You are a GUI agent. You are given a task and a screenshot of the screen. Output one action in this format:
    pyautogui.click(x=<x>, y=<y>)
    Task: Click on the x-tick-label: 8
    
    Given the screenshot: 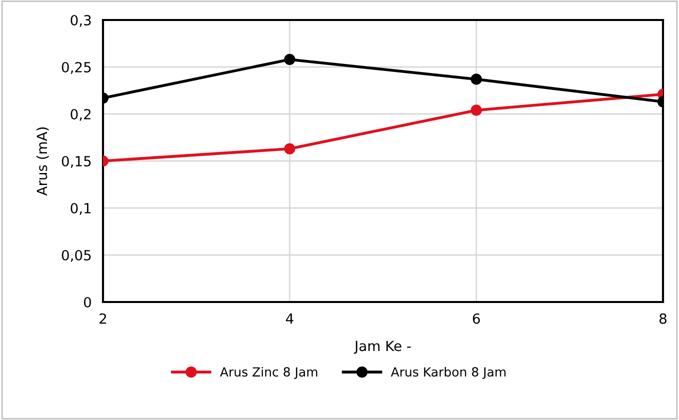 What is the action you would take?
    pyautogui.click(x=663, y=318)
    